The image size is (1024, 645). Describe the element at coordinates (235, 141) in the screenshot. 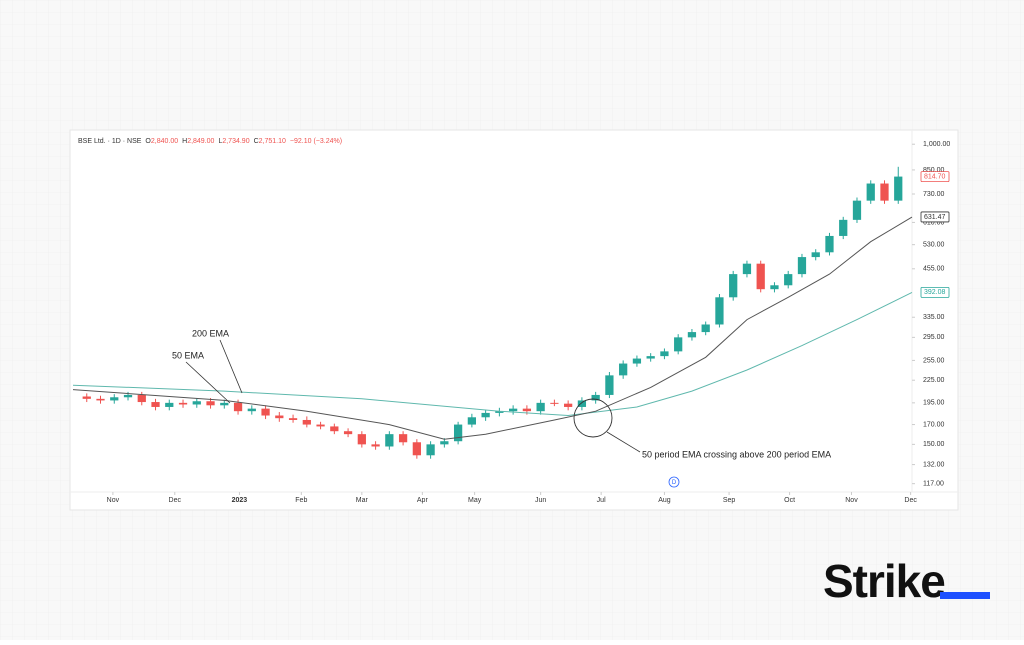

I see `header-value: 2,734.90` at that location.